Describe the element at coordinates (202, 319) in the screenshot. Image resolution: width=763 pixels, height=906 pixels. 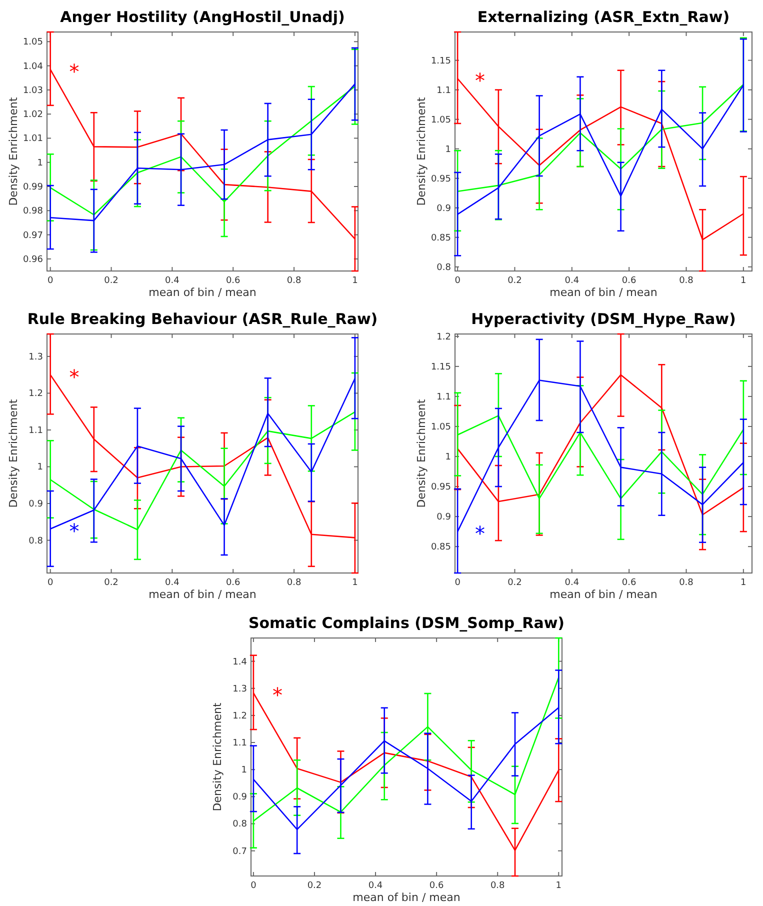
I see `chart-title: Rule Breaking Behaviour (ASR_Rule_Raw)` at that location.